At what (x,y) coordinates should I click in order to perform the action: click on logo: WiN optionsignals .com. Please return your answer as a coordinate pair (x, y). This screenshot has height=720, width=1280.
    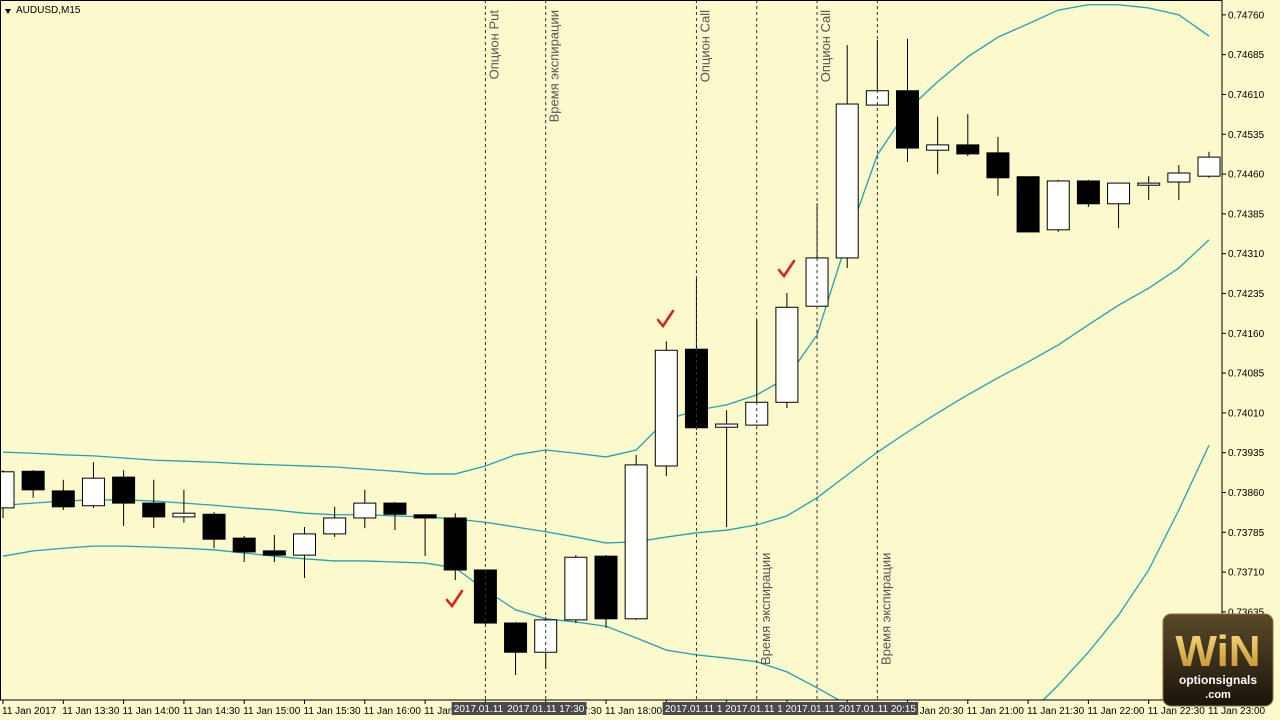
    Looking at the image, I should click on (1218, 660).